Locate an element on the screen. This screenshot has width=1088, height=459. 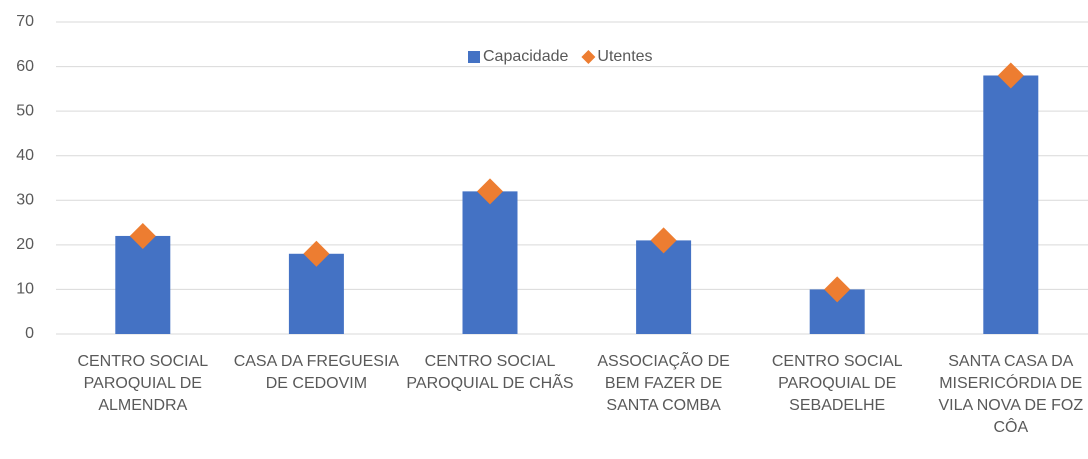
y-tick-label: 40 is located at coordinates (25, 155).